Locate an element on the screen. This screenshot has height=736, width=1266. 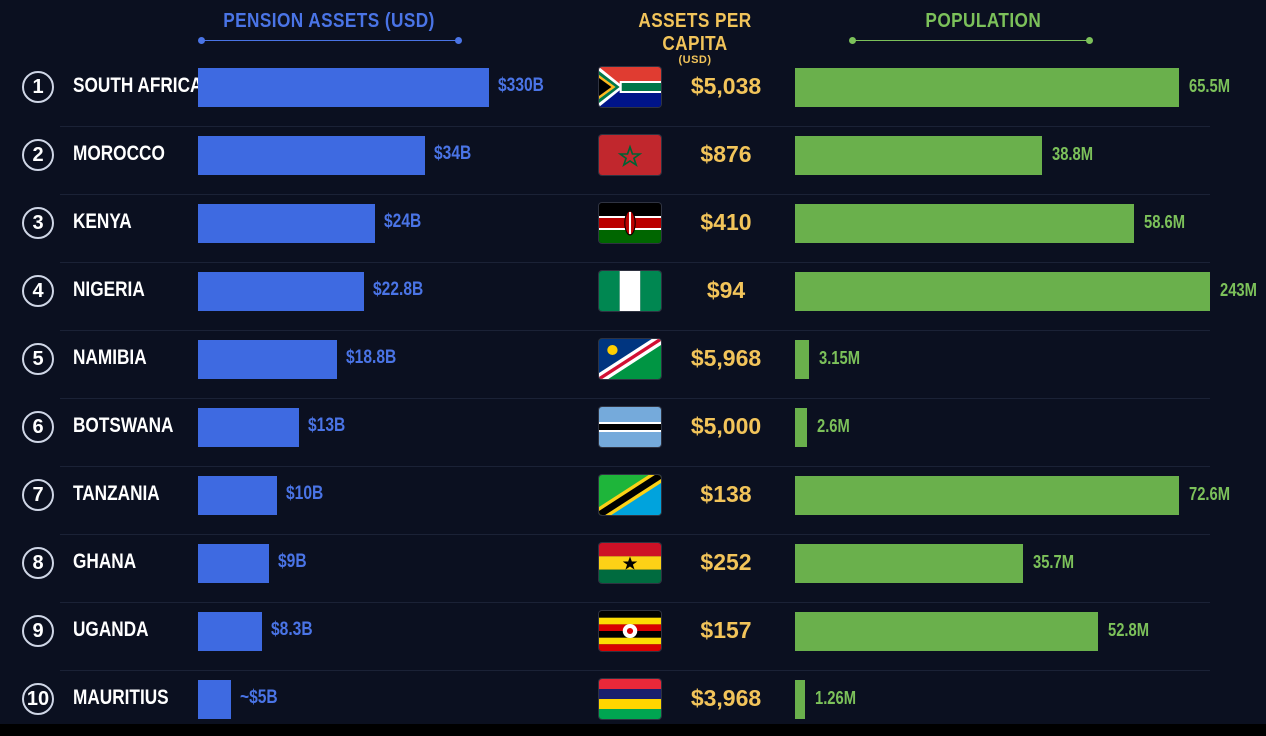
rank-badge: 10 is located at coordinates (38, 699).